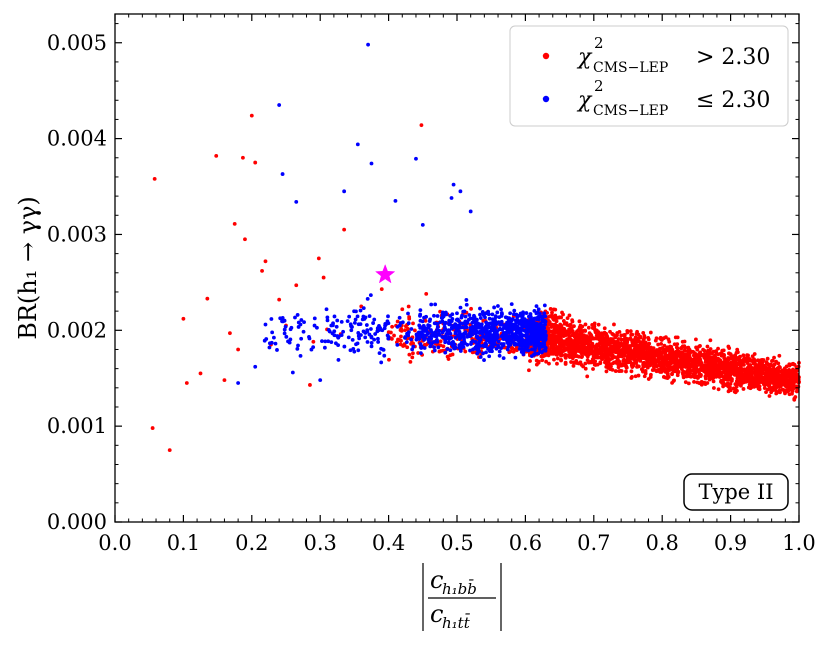 The image size is (831, 645). I want to click on x-tick-label: 0.2, so click(251, 543).